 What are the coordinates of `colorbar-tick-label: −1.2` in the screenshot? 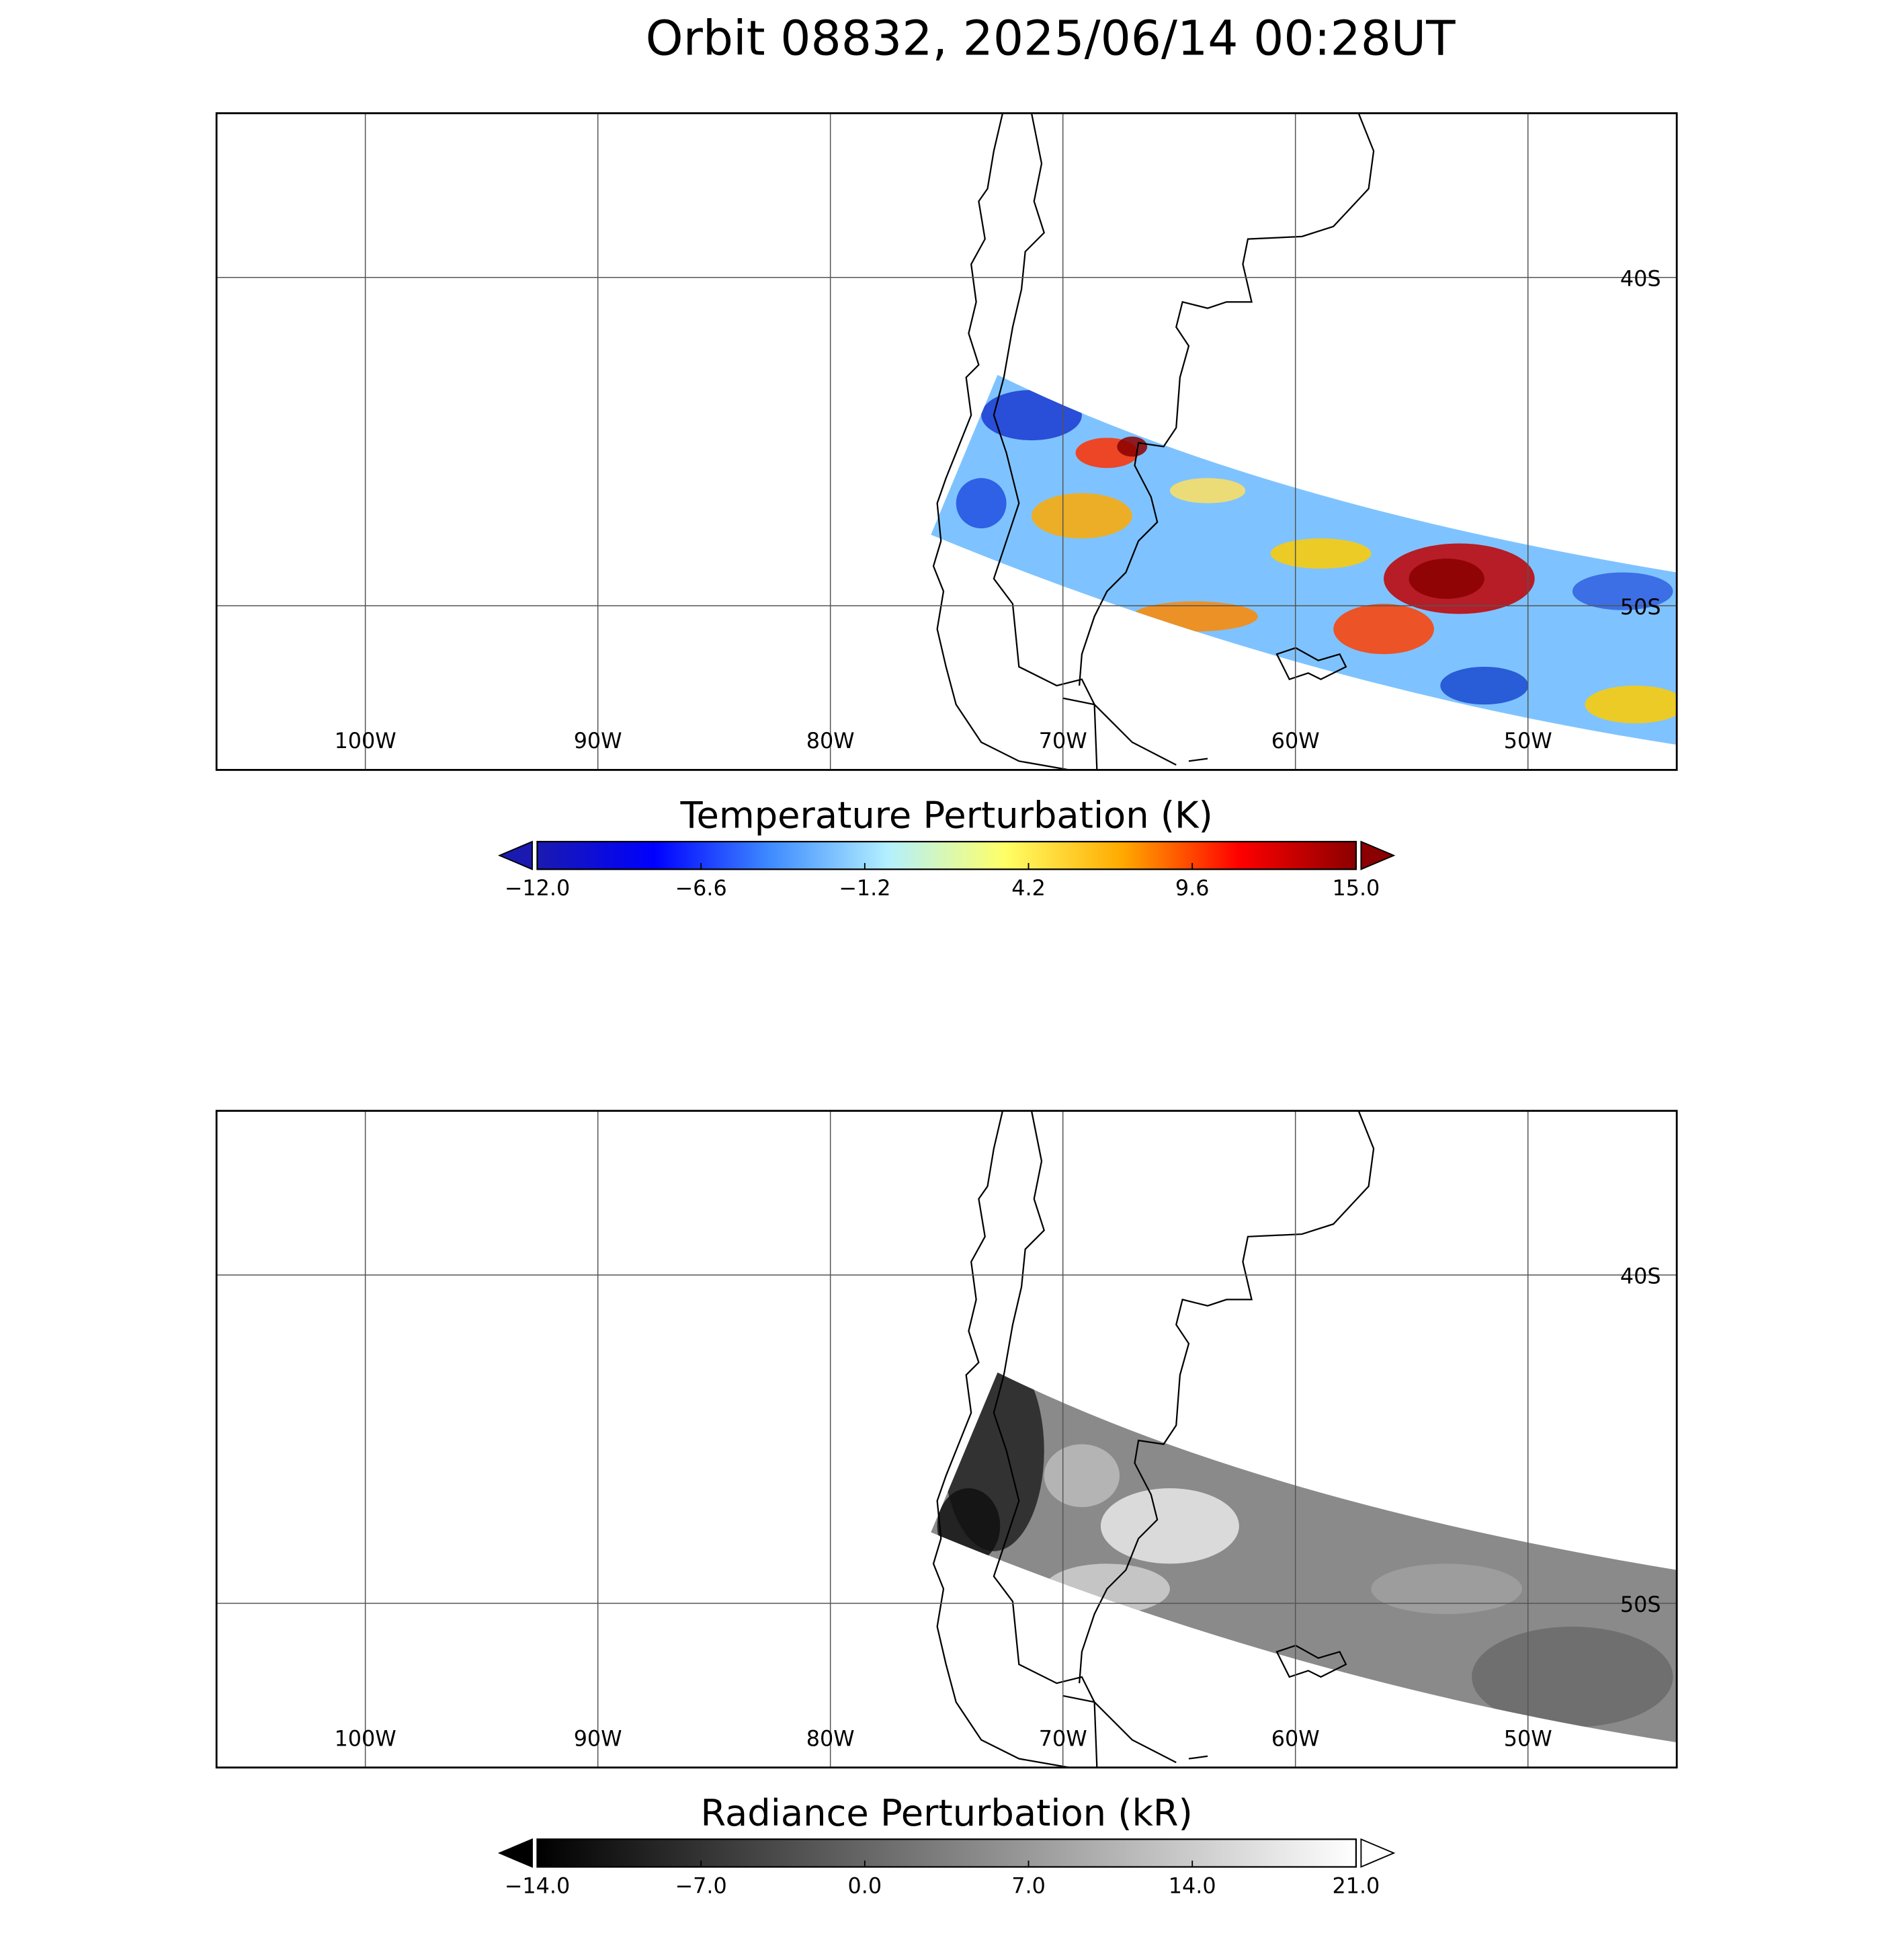 It's located at (864, 888).